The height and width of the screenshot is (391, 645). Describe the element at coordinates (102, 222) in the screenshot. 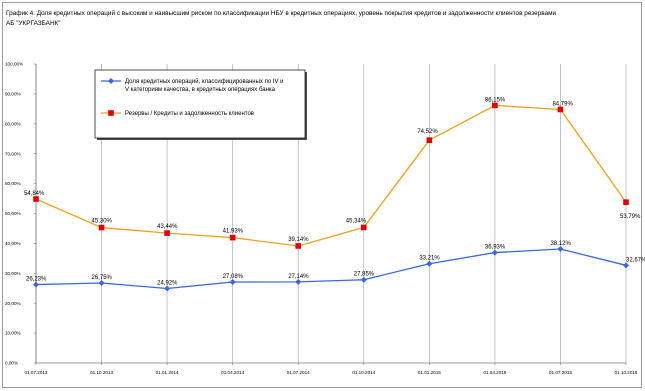

I see `data-label: 45,30%` at that location.